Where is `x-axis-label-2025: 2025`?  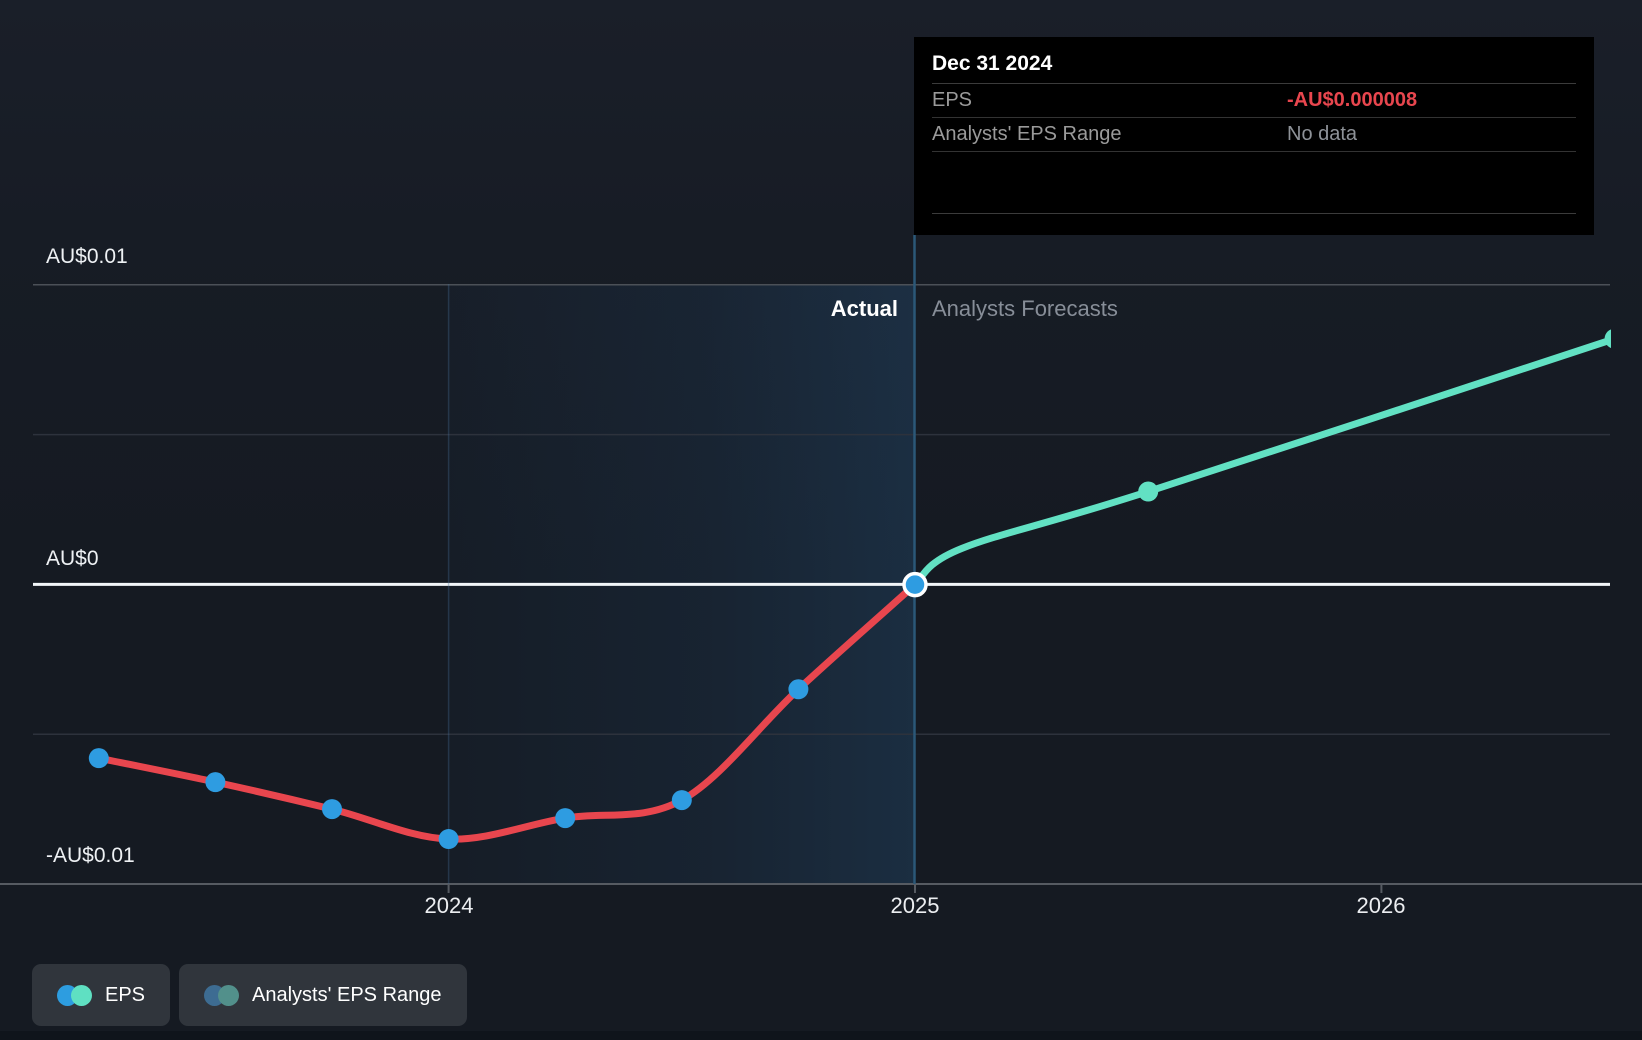 x-axis-label-2025: 2025 is located at coordinates (915, 905).